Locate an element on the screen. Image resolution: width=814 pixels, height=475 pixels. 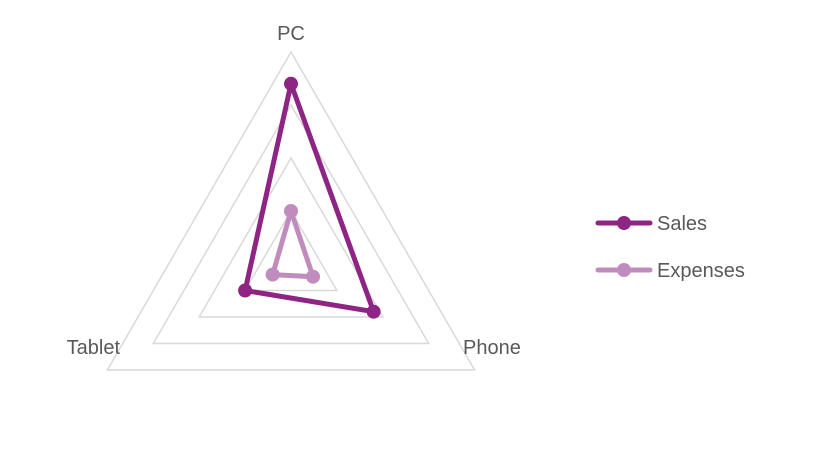
point-sales-phone is located at coordinates (373, 311).